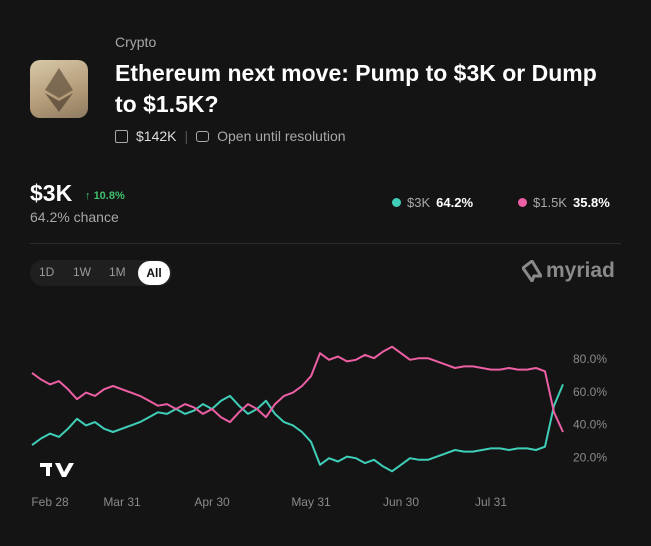 This screenshot has height=546, width=651. I want to click on y-tick-label: 40.0%, so click(590, 425).